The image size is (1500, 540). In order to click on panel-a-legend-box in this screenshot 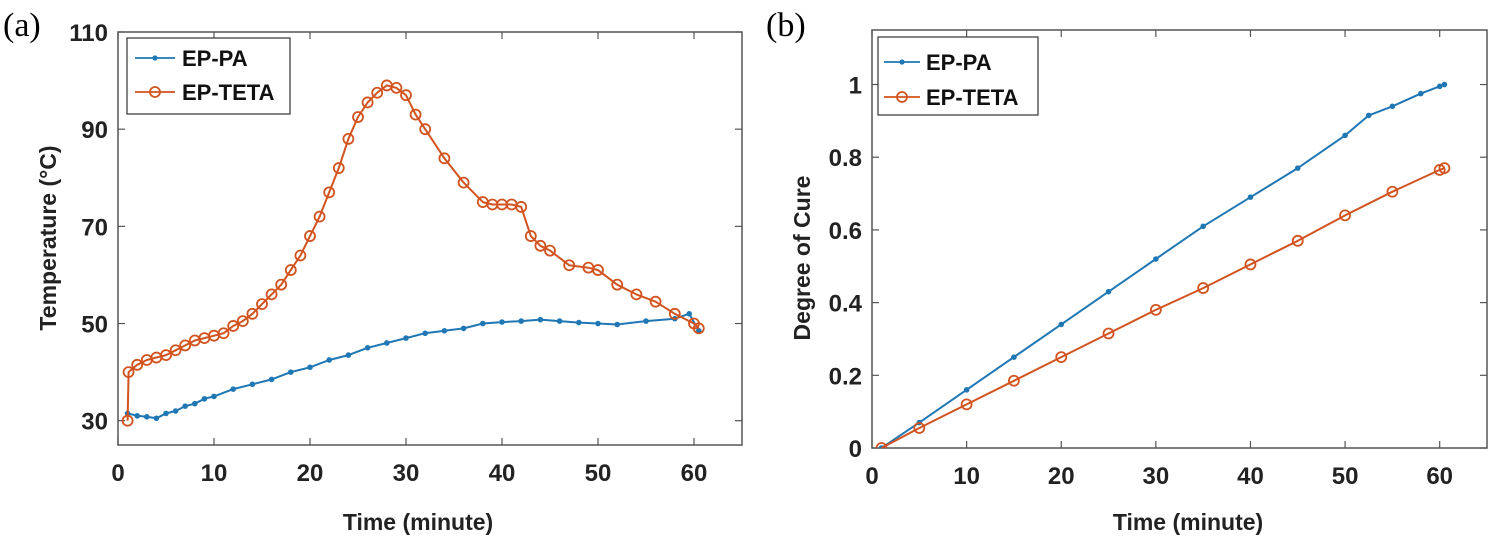, I will do `click(208, 76)`.